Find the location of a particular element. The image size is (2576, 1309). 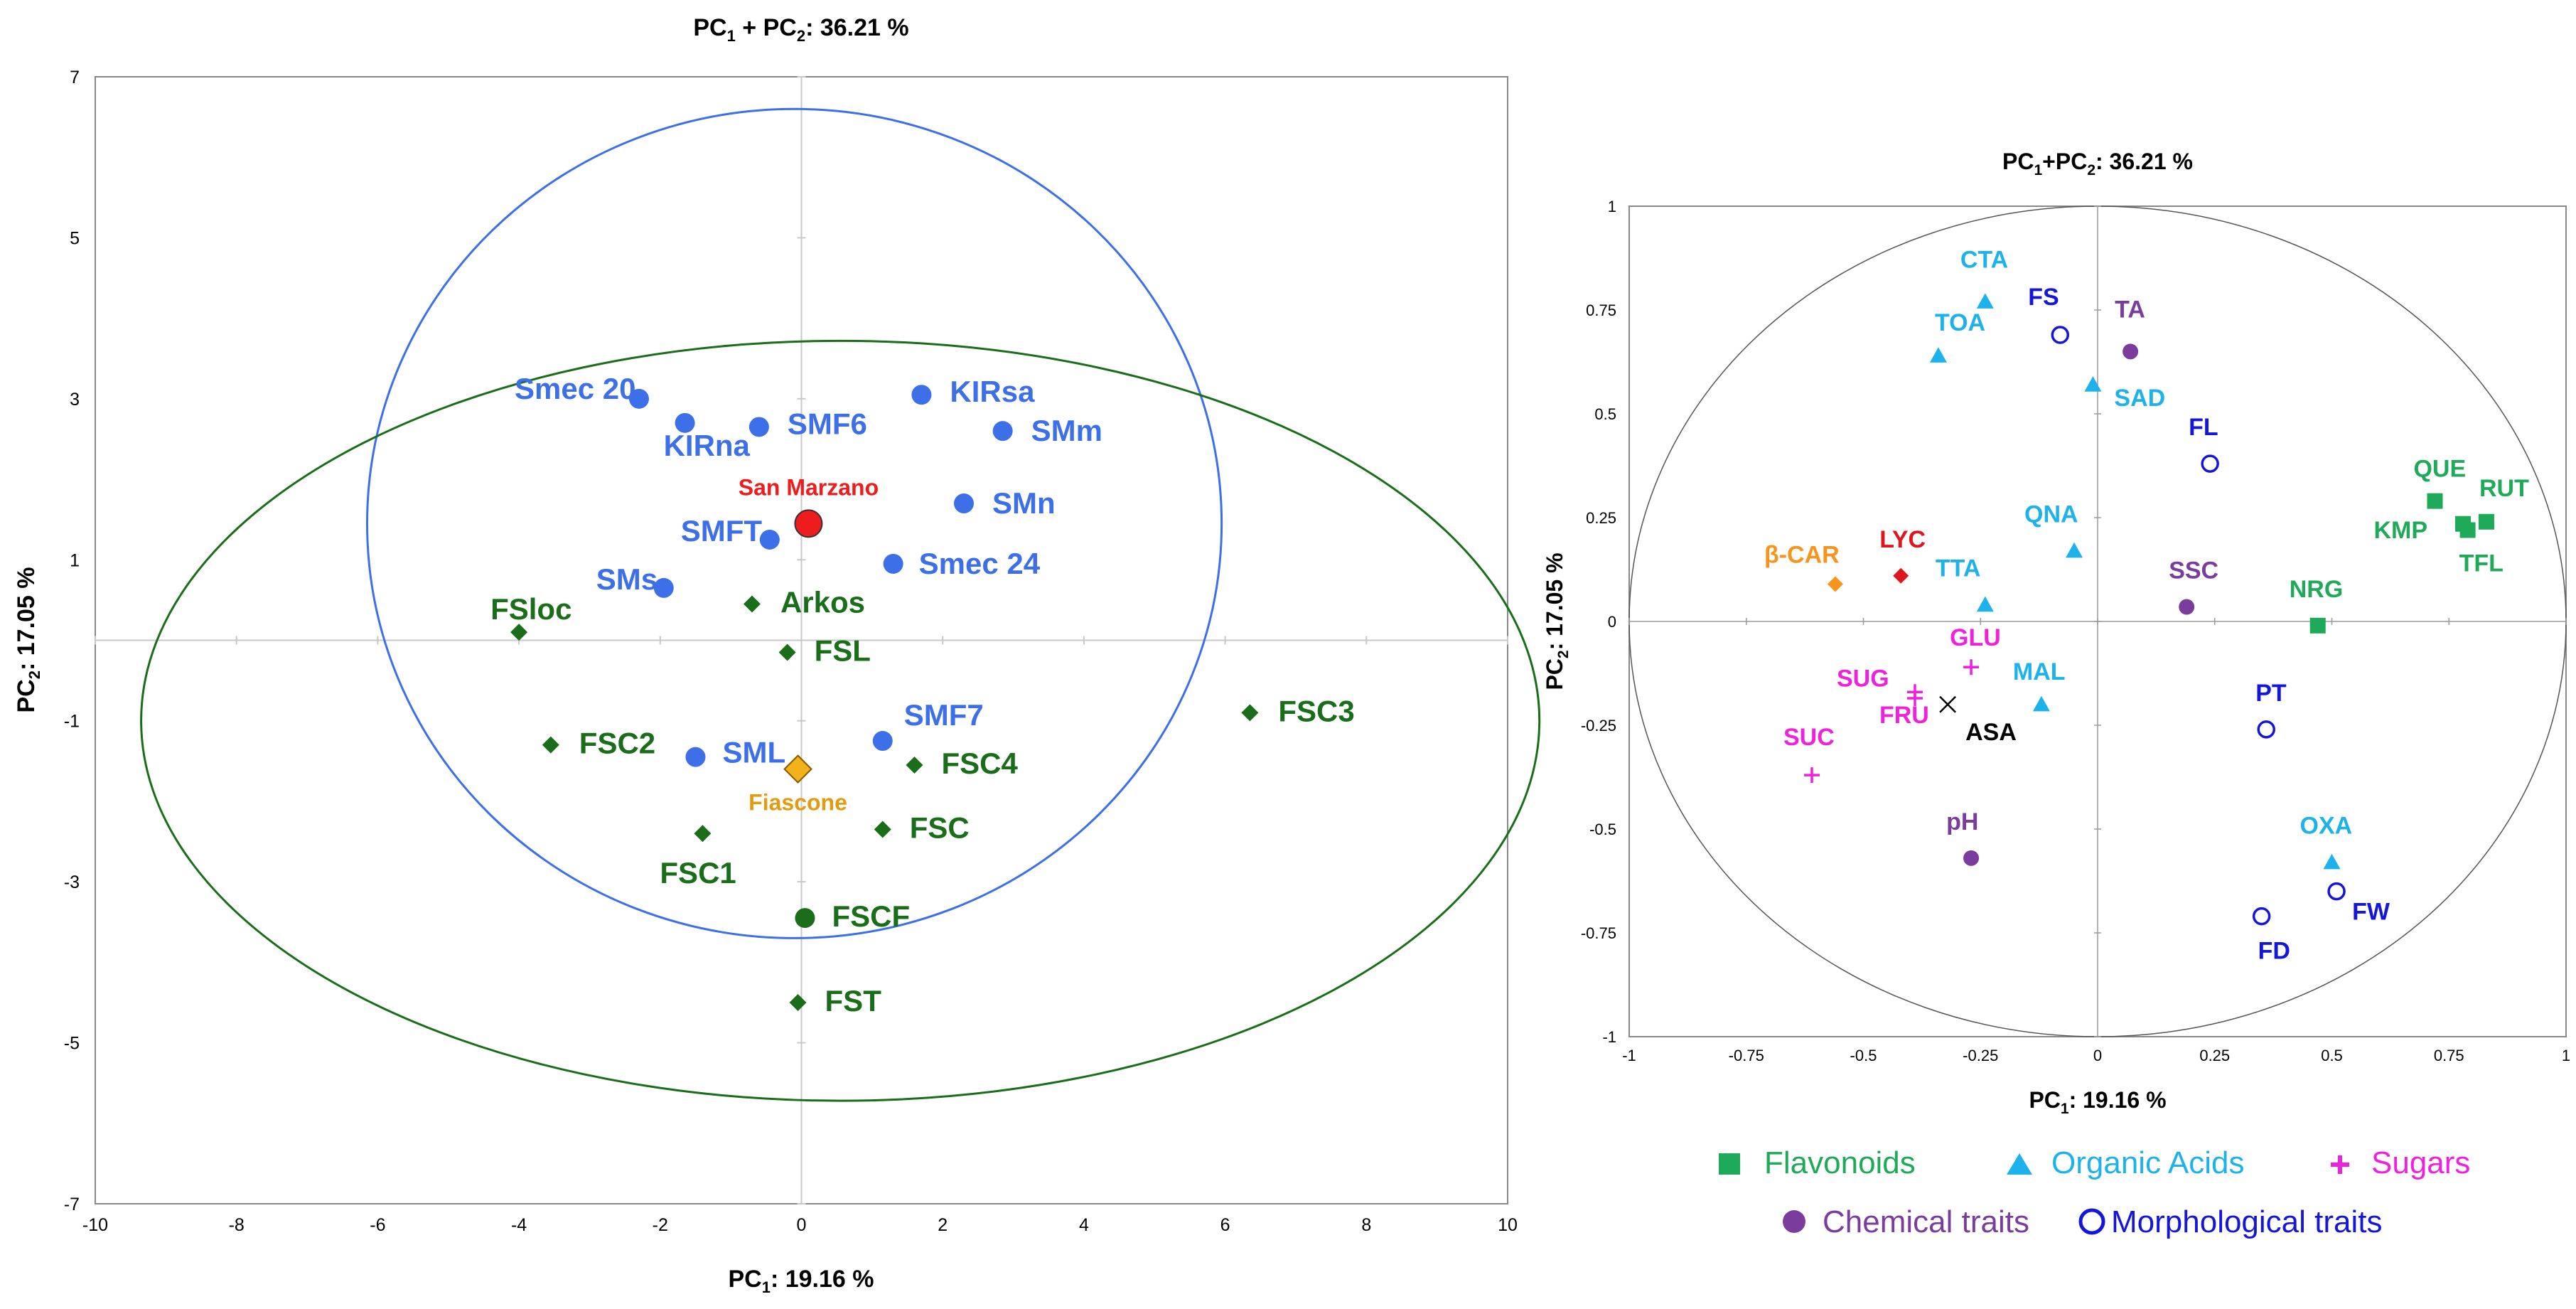

point-fsc is located at coordinates (882, 829).